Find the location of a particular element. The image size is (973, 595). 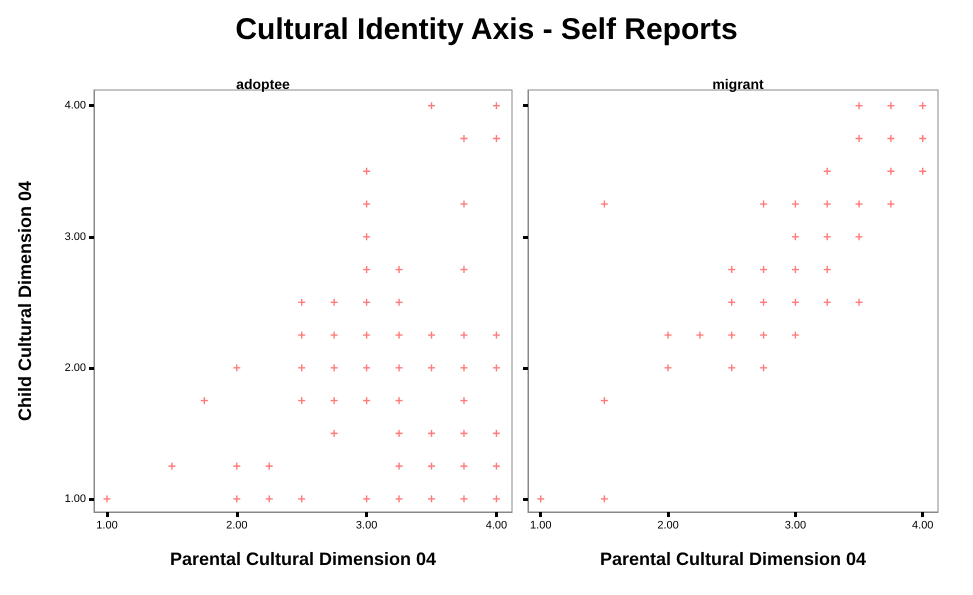

y-tick-label: 3.00 is located at coordinates (75, 236).